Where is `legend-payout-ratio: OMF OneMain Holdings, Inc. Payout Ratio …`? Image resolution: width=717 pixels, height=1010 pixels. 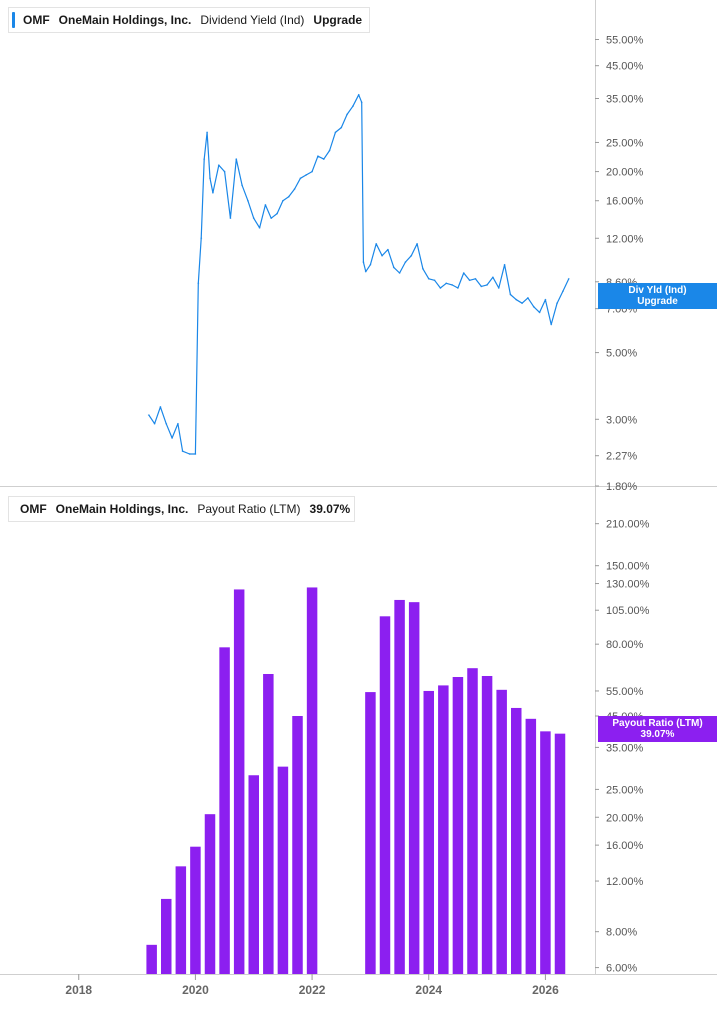
legend-payout-ratio: OMF OneMain Holdings, Inc. Payout Ratio … is located at coordinates (181, 509).